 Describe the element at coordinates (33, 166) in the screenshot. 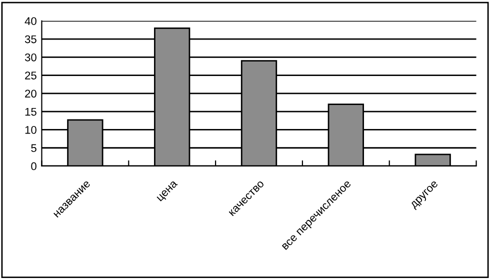

I see `y-tick-label: 0` at that location.